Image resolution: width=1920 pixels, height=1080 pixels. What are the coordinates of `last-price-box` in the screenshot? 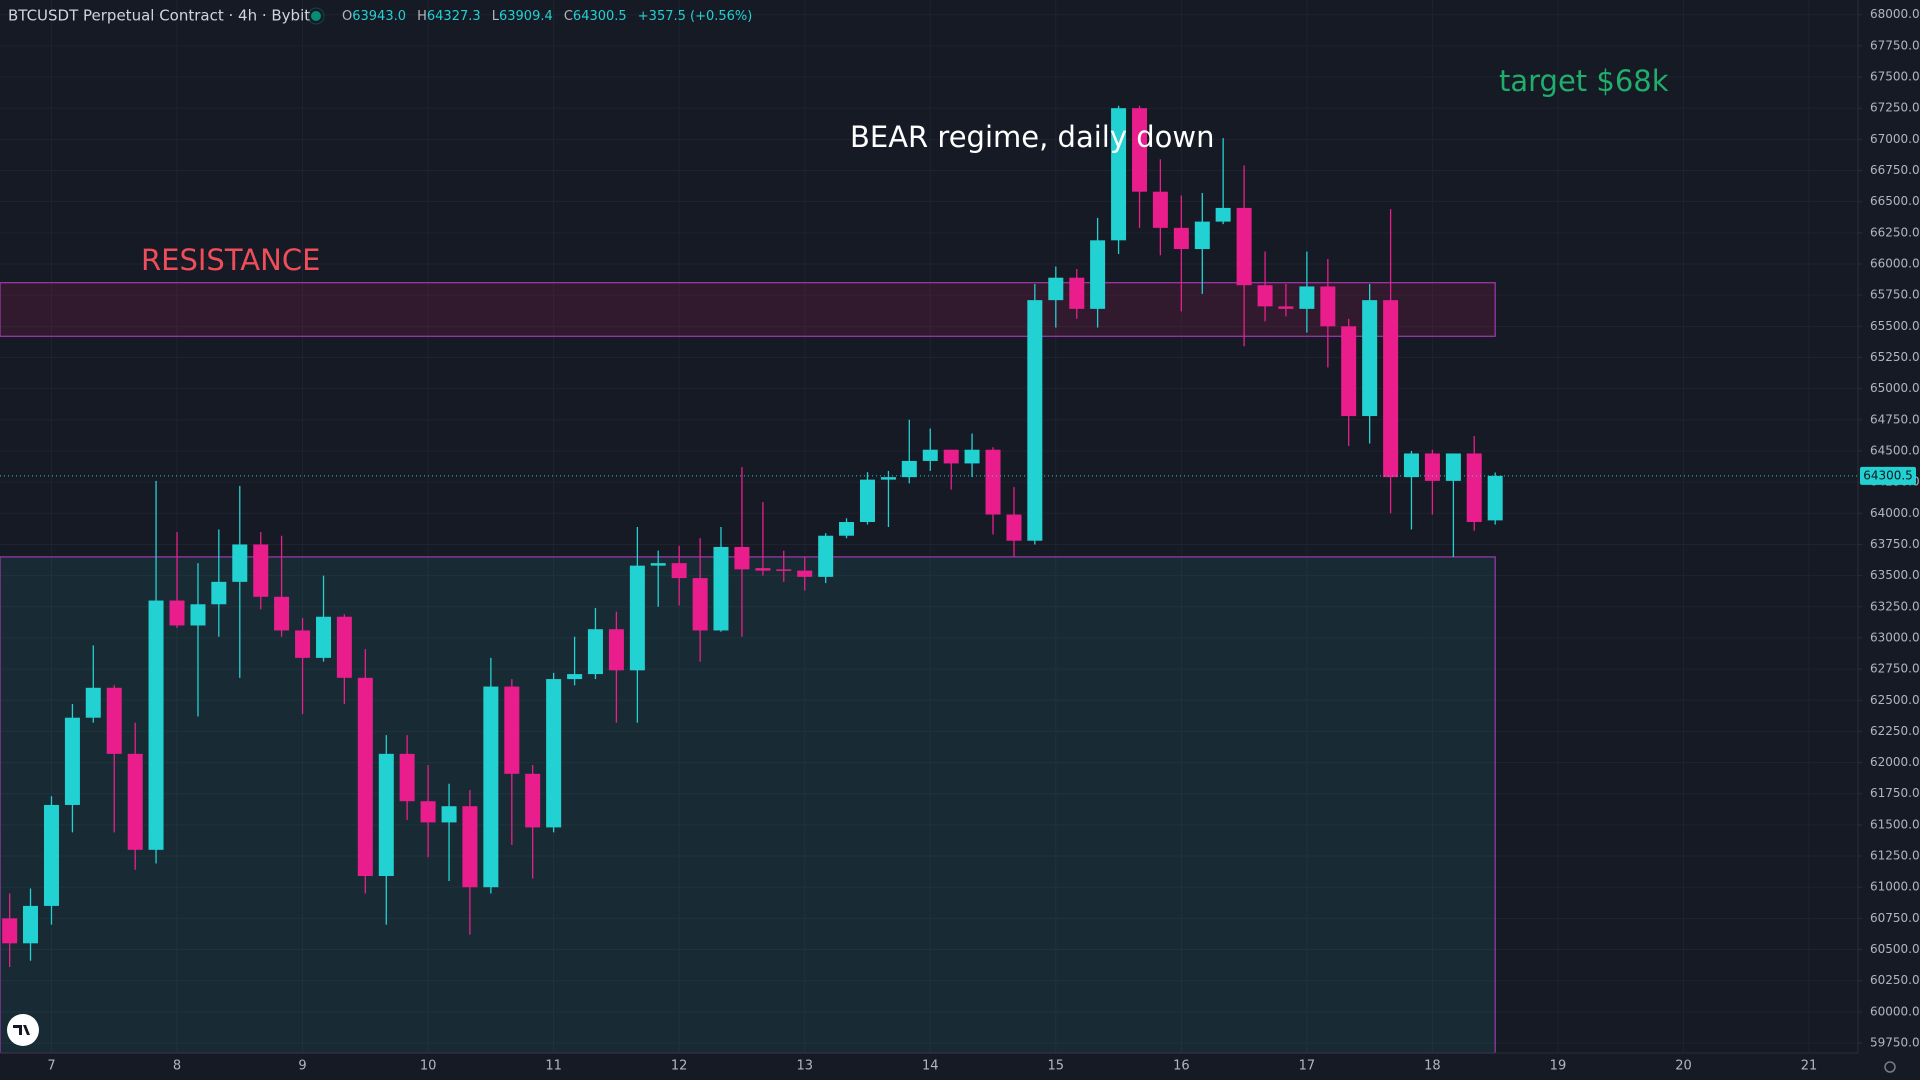 It's located at (1888, 475).